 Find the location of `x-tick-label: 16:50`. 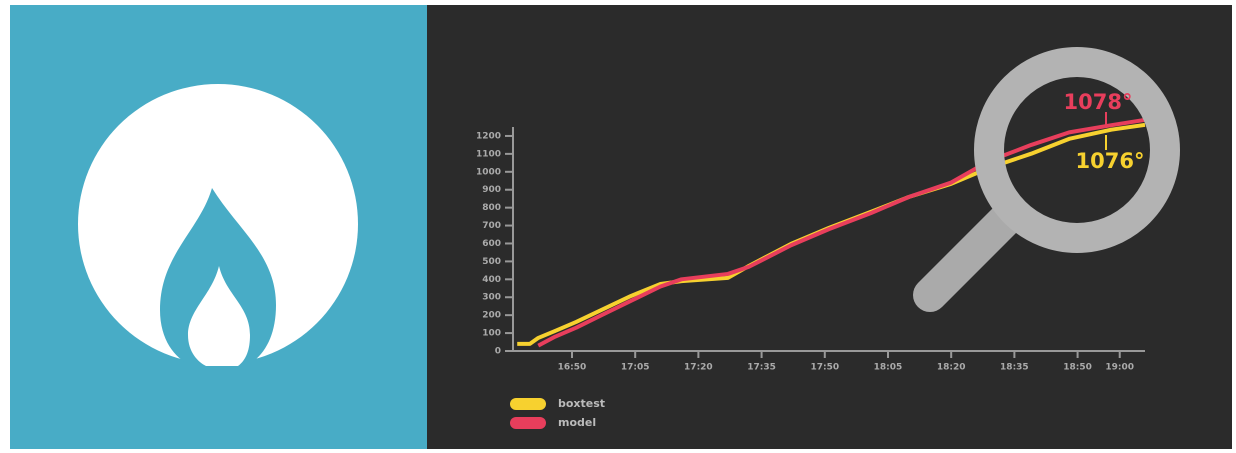

x-tick-label: 16:50 is located at coordinates (572, 368).